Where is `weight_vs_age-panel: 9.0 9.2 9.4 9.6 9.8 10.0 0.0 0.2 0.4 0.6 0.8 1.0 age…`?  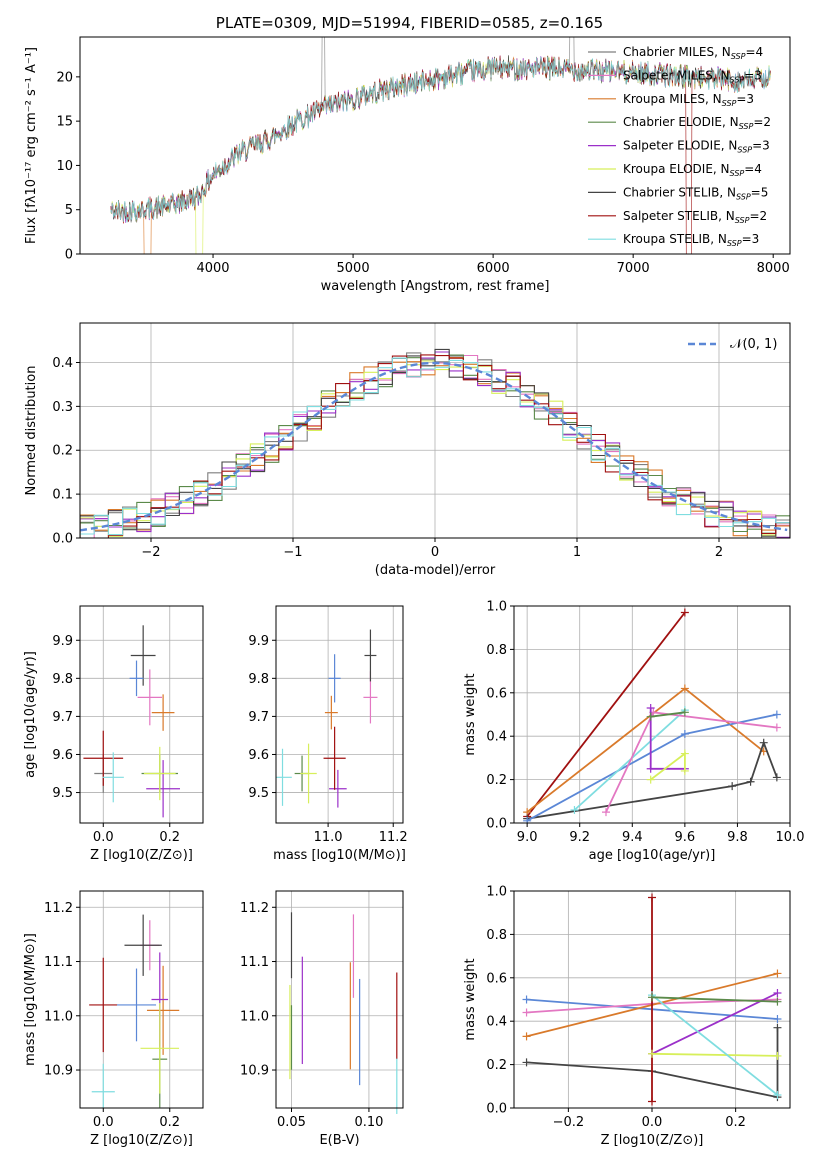 weight_vs_age-panel: 9.0 9.2 9.4 9.6 9.8 10.0 0.0 0.2 0.4 0.6 0.8 1.0 age… is located at coordinates (633, 732).